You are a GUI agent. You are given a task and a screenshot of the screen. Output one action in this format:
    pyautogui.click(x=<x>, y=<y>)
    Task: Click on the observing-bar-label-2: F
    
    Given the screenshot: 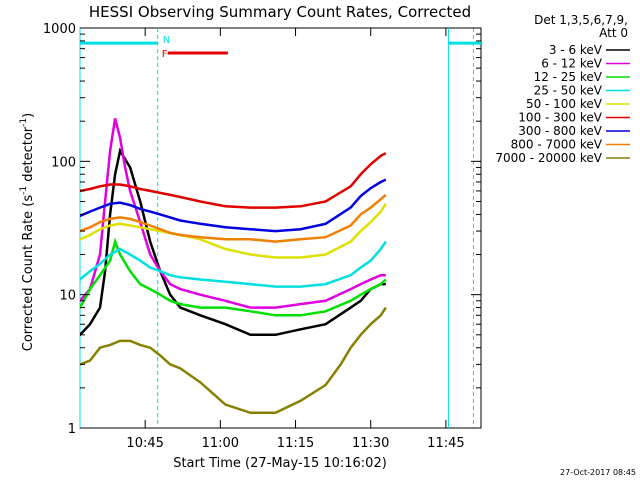 What is the action you would take?
    pyautogui.click(x=165, y=54)
    